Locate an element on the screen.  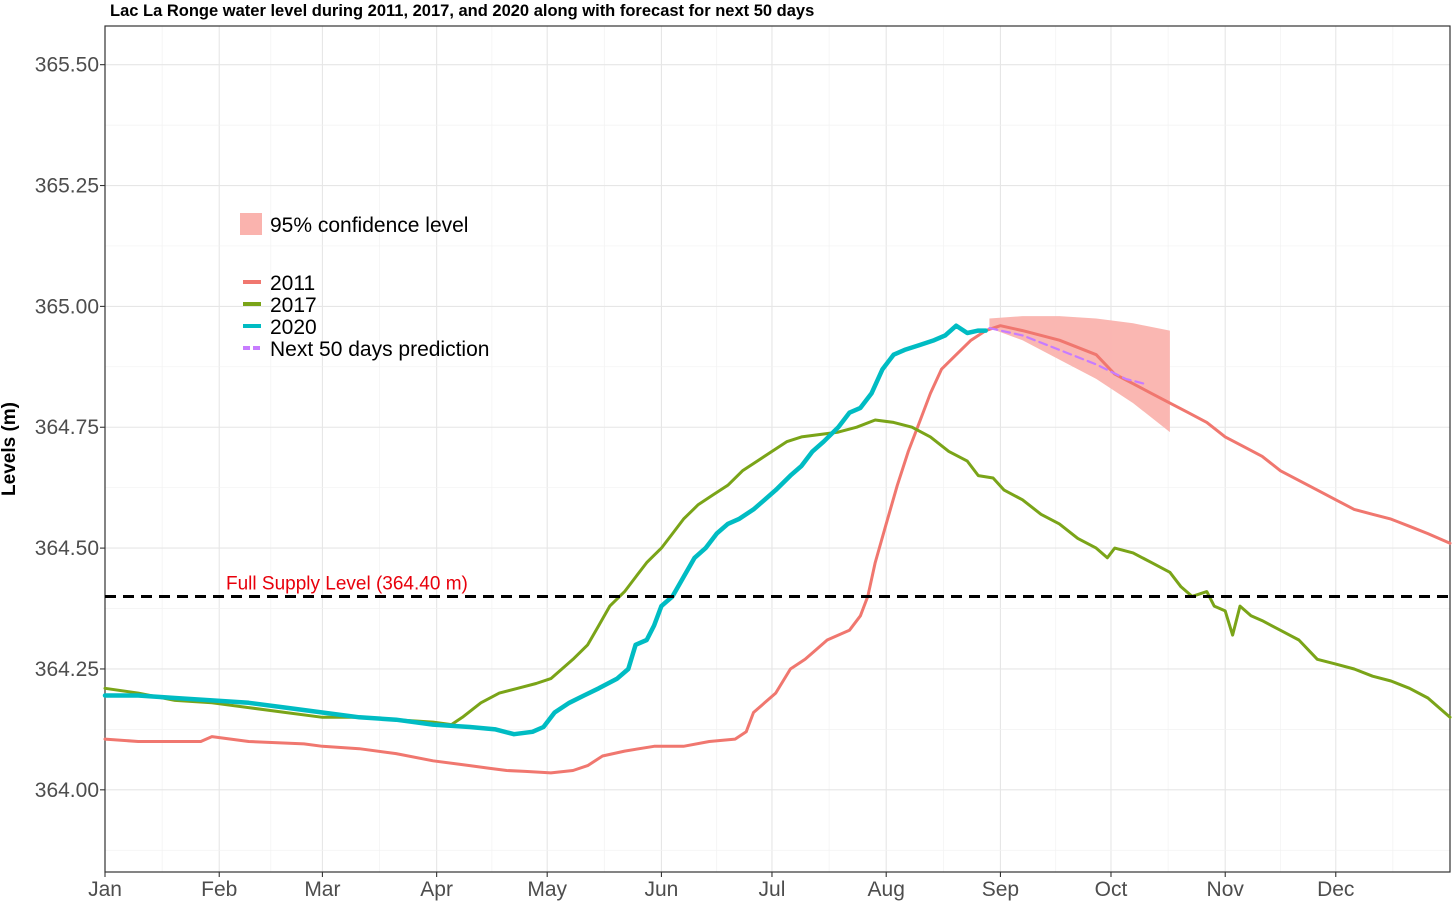
full-supply-level-label: Full Supply Level (364.40 m) is located at coordinates (347, 583).